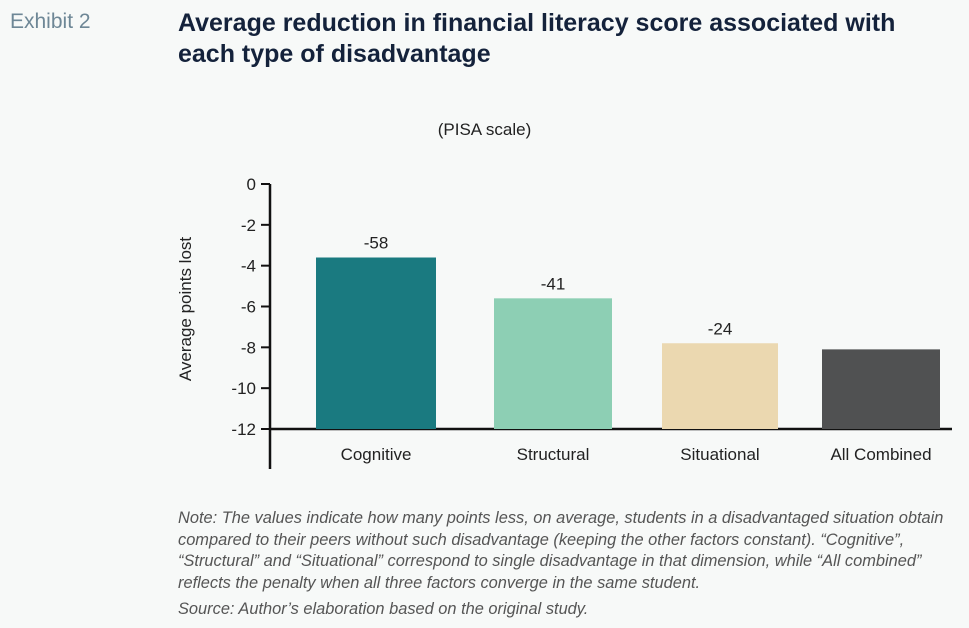 The height and width of the screenshot is (628, 969). What do you see at coordinates (251, 184) in the screenshot?
I see `y-tick-label: 0` at bounding box center [251, 184].